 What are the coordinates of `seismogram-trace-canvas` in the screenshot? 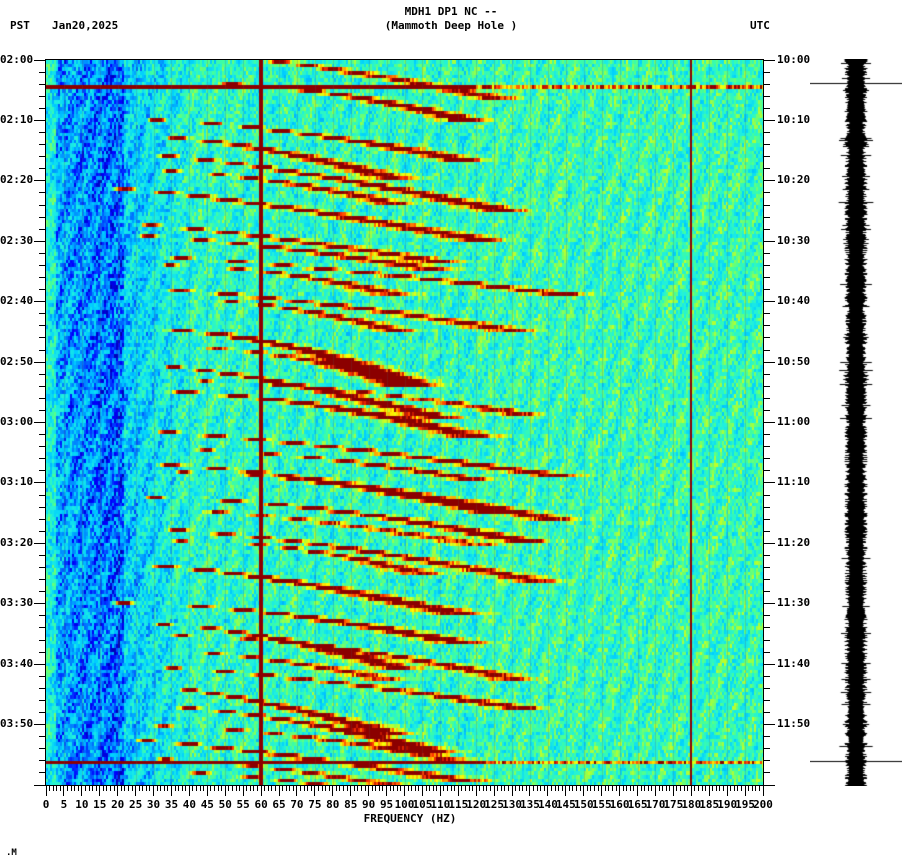 It's located at (856, 422).